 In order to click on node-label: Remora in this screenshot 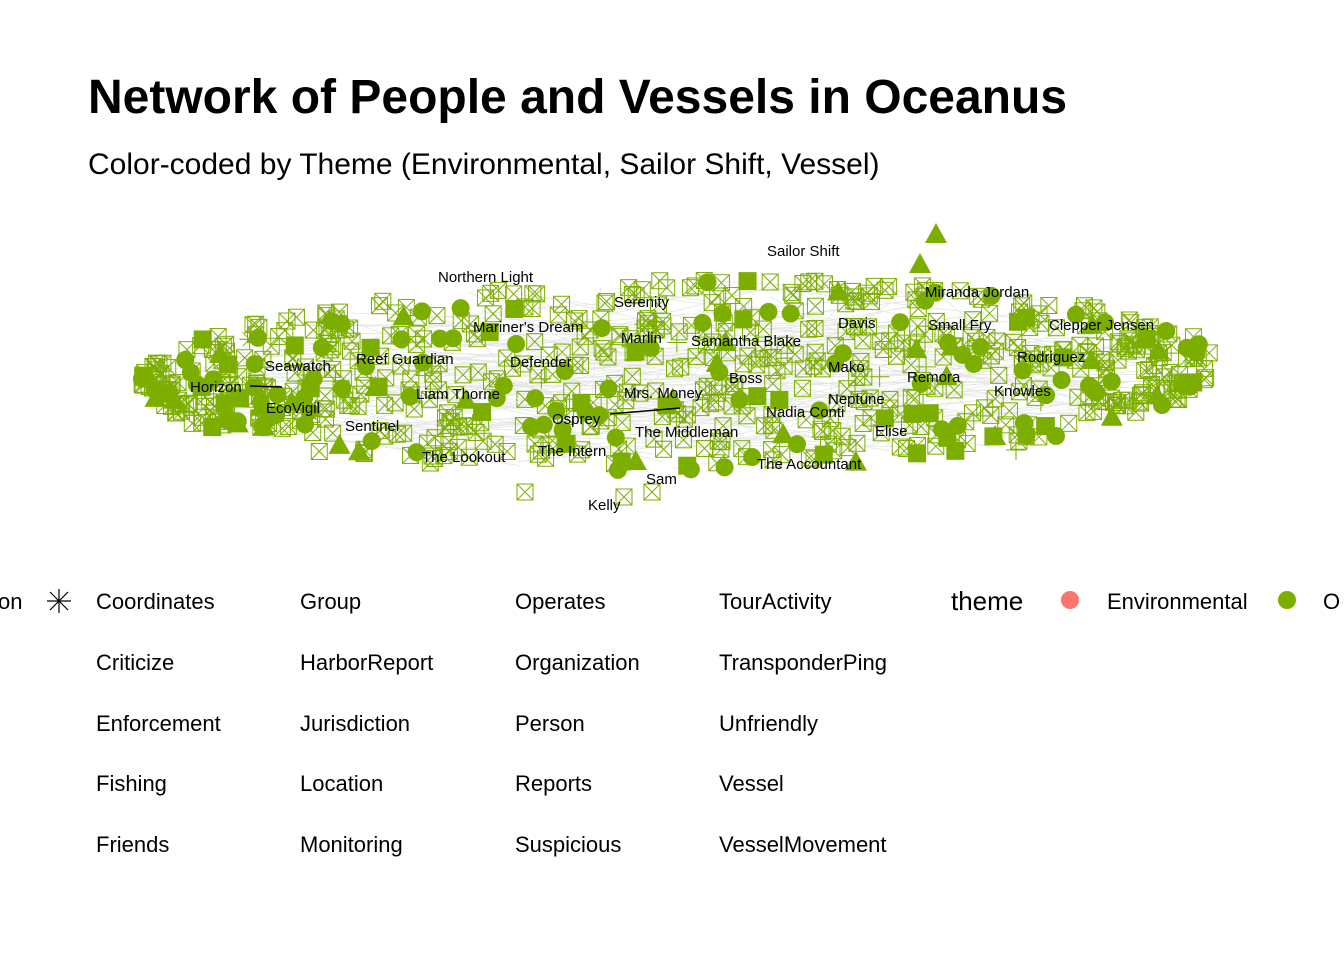, I will do `click(934, 377)`.